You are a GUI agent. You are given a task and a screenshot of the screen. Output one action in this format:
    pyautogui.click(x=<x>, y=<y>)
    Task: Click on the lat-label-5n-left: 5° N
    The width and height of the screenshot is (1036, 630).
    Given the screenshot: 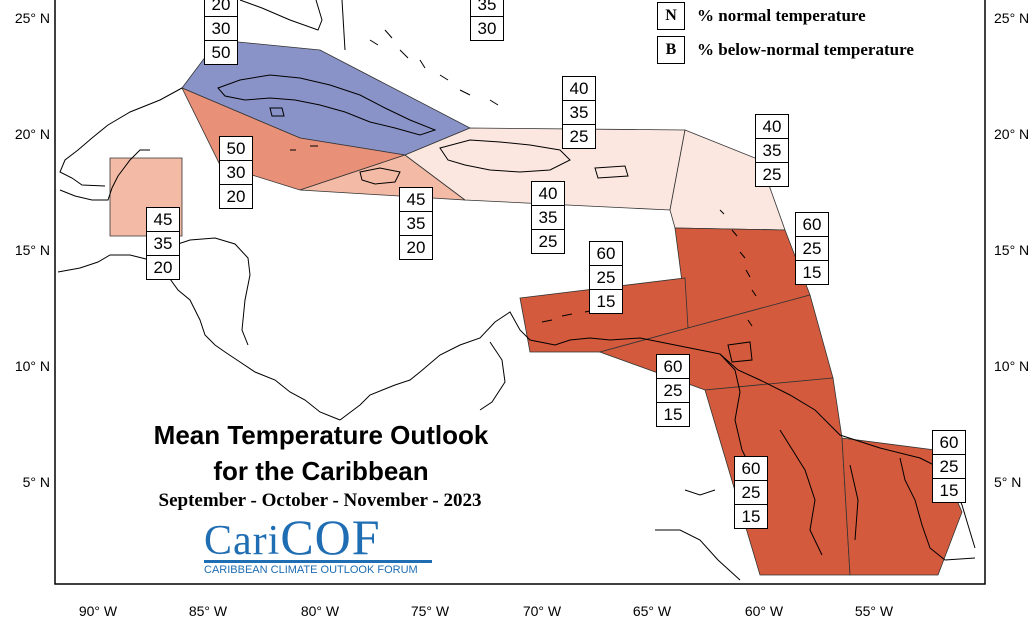 What is the action you would take?
    pyautogui.click(x=36, y=482)
    